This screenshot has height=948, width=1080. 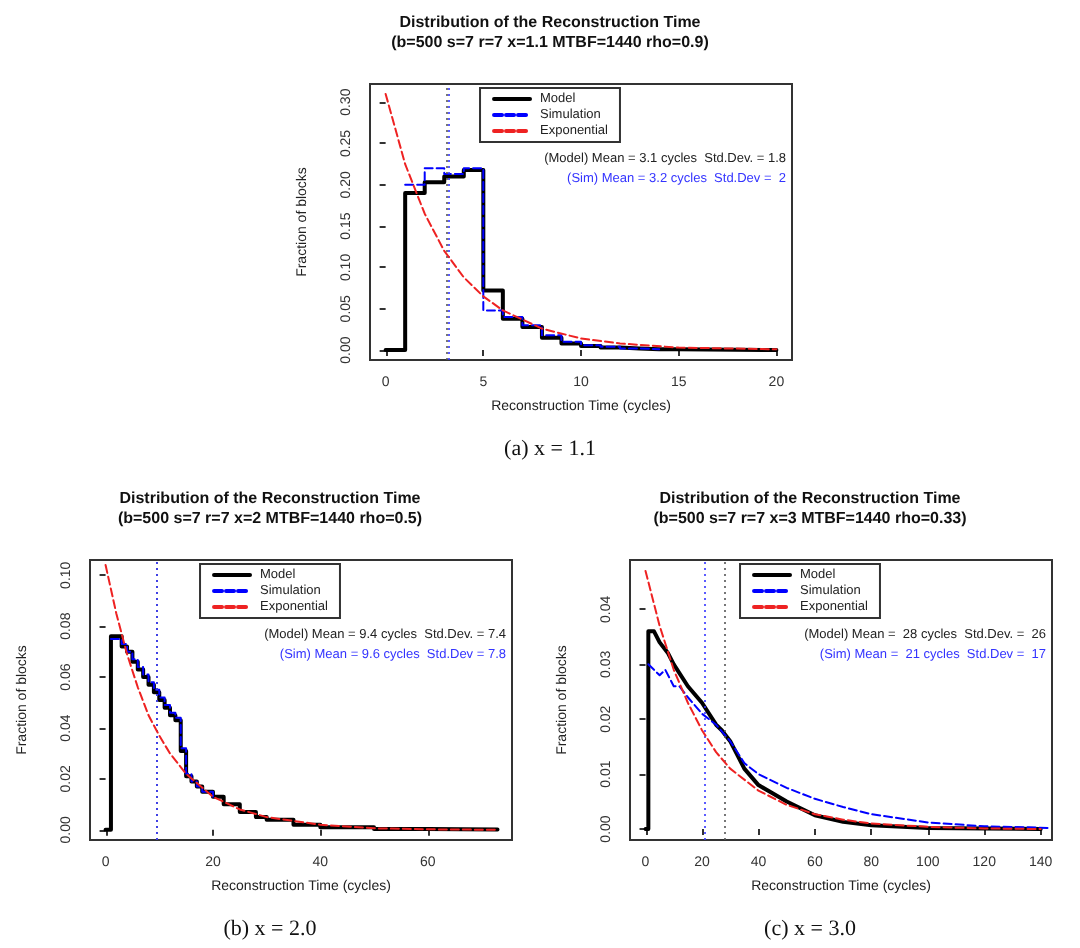 I want to click on chart-subtitle: (b=500 s=7 r=7 x=2 MTBF=1440 rho=0.5), so click(x=270, y=518).